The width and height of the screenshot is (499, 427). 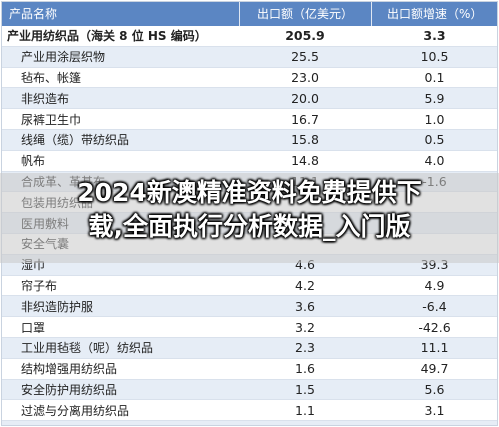 I want to click on cell-product-name: 线绳（缆）带纺织品, so click(x=120, y=140).